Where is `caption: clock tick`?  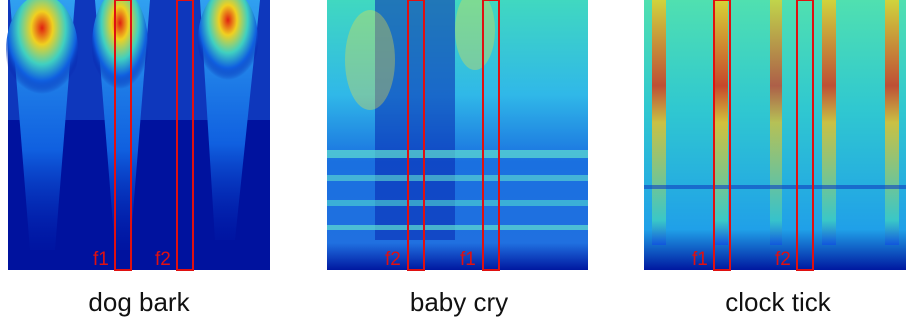 caption: clock tick is located at coordinates (778, 302).